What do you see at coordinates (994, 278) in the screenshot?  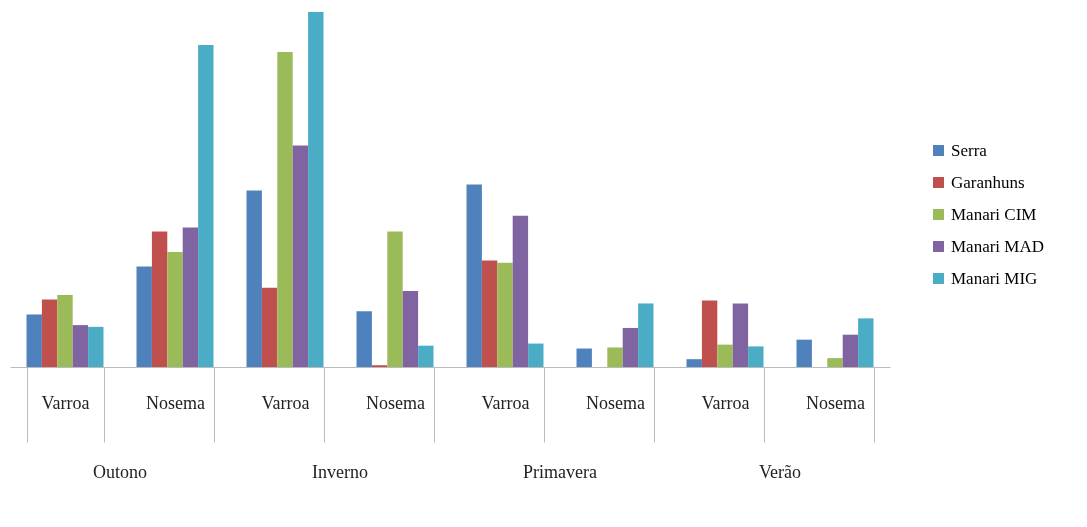 I see `legend-label: Manari MIG` at bounding box center [994, 278].